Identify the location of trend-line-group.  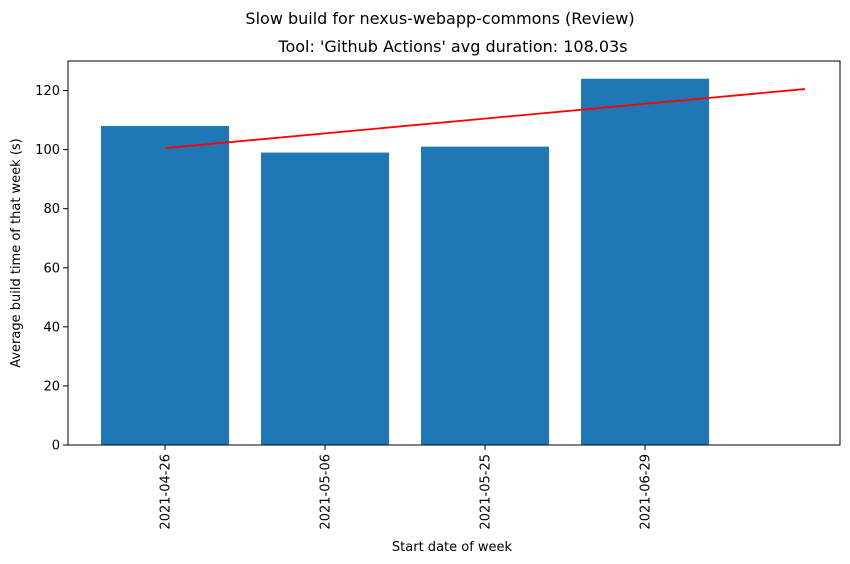
(485, 119).